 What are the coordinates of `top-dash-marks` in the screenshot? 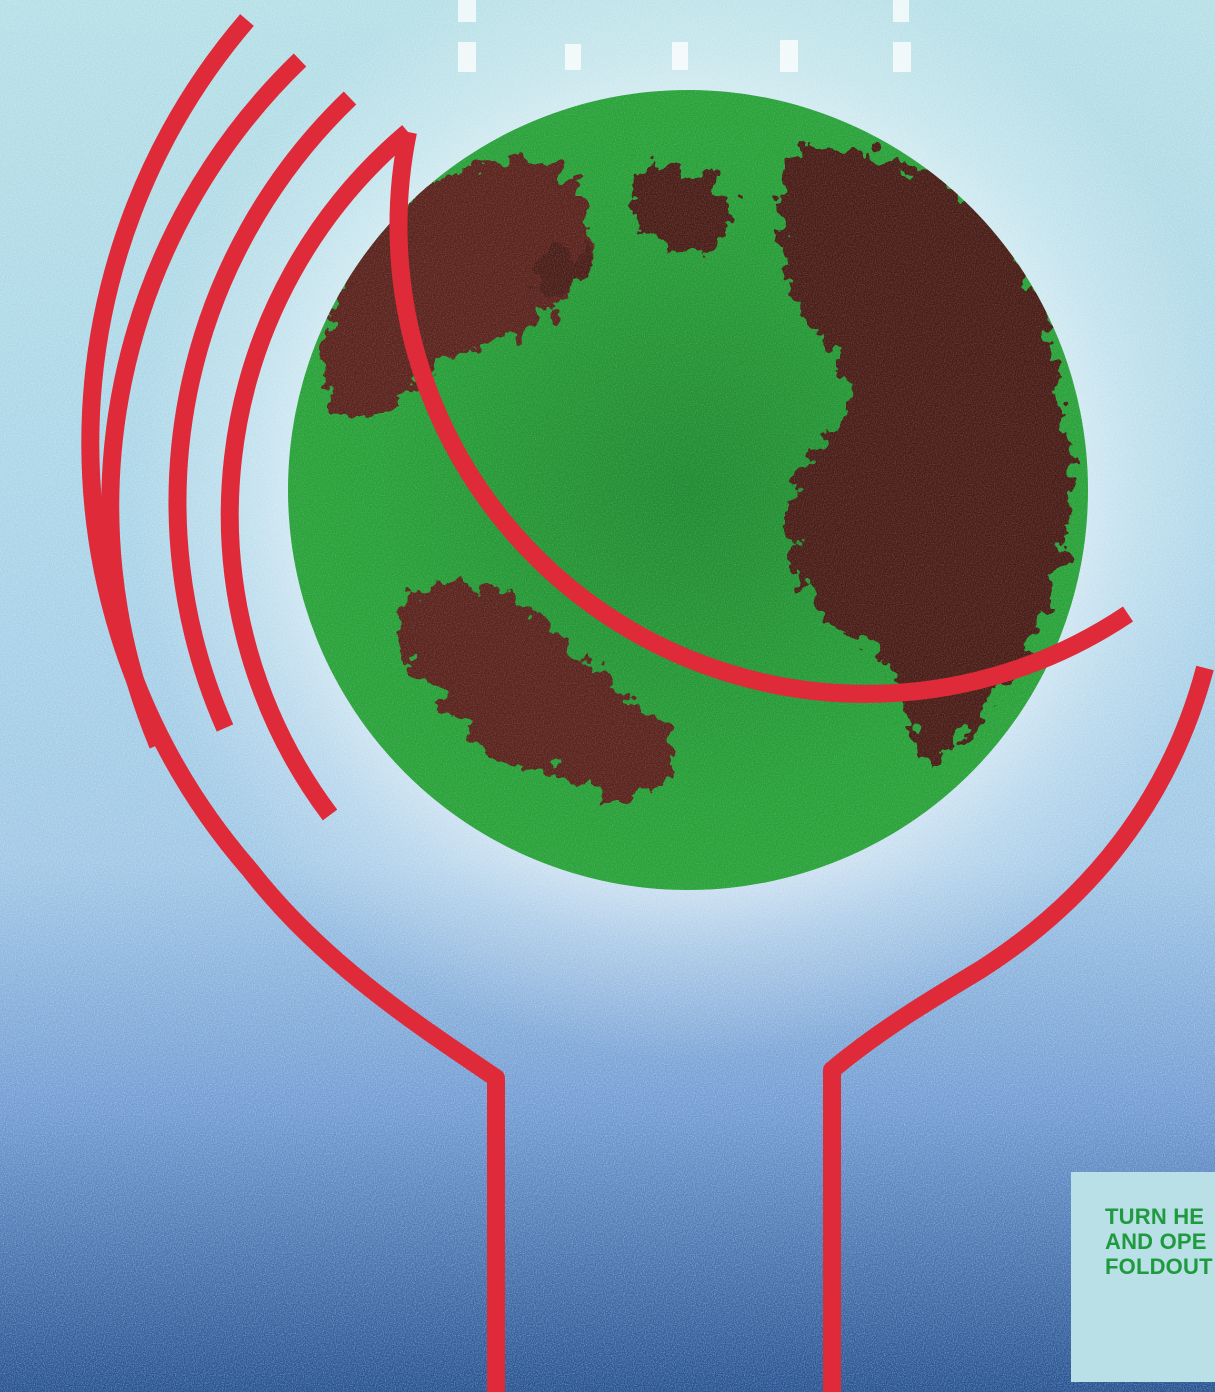 It's located at (684, 36).